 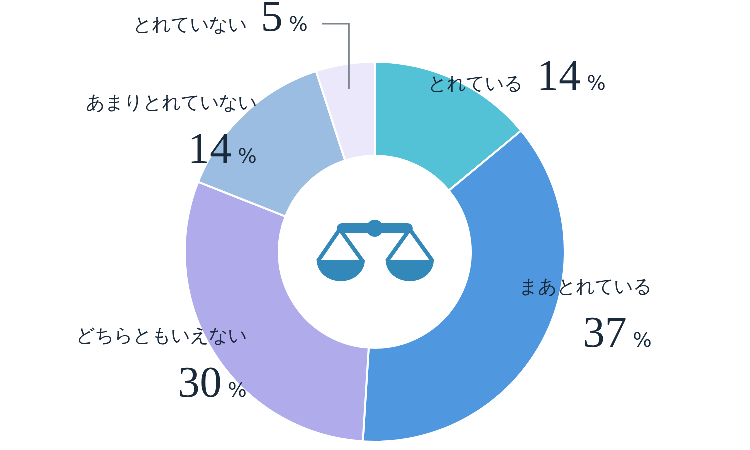 What do you see at coordinates (171, 103) in the screenshot?
I see `slice-label: あまりとれていない` at bounding box center [171, 103].